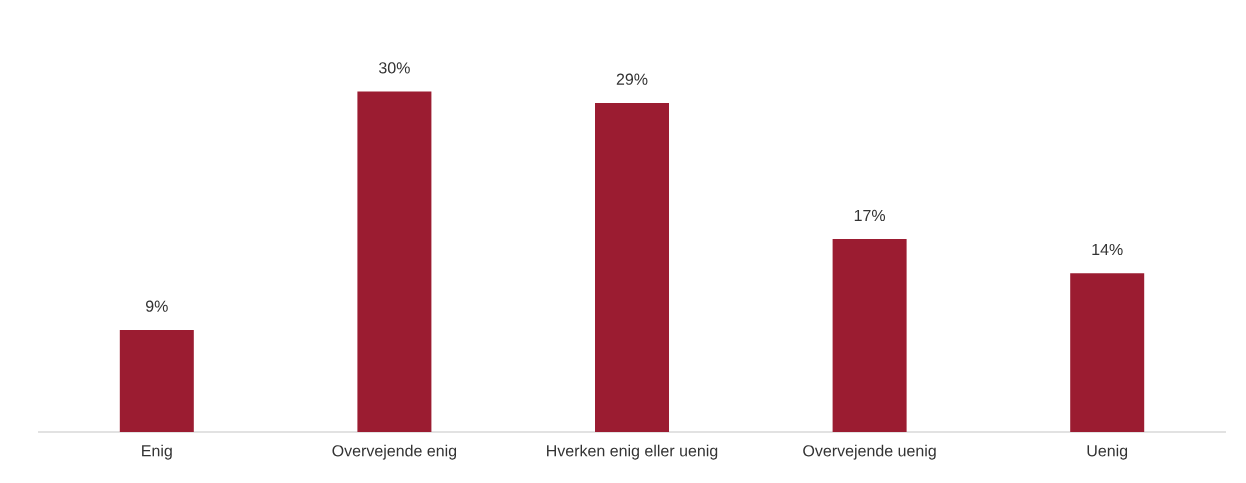  What do you see at coordinates (157, 306) in the screenshot?
I see `data-label: 9%` at bounding box center [157, 306].